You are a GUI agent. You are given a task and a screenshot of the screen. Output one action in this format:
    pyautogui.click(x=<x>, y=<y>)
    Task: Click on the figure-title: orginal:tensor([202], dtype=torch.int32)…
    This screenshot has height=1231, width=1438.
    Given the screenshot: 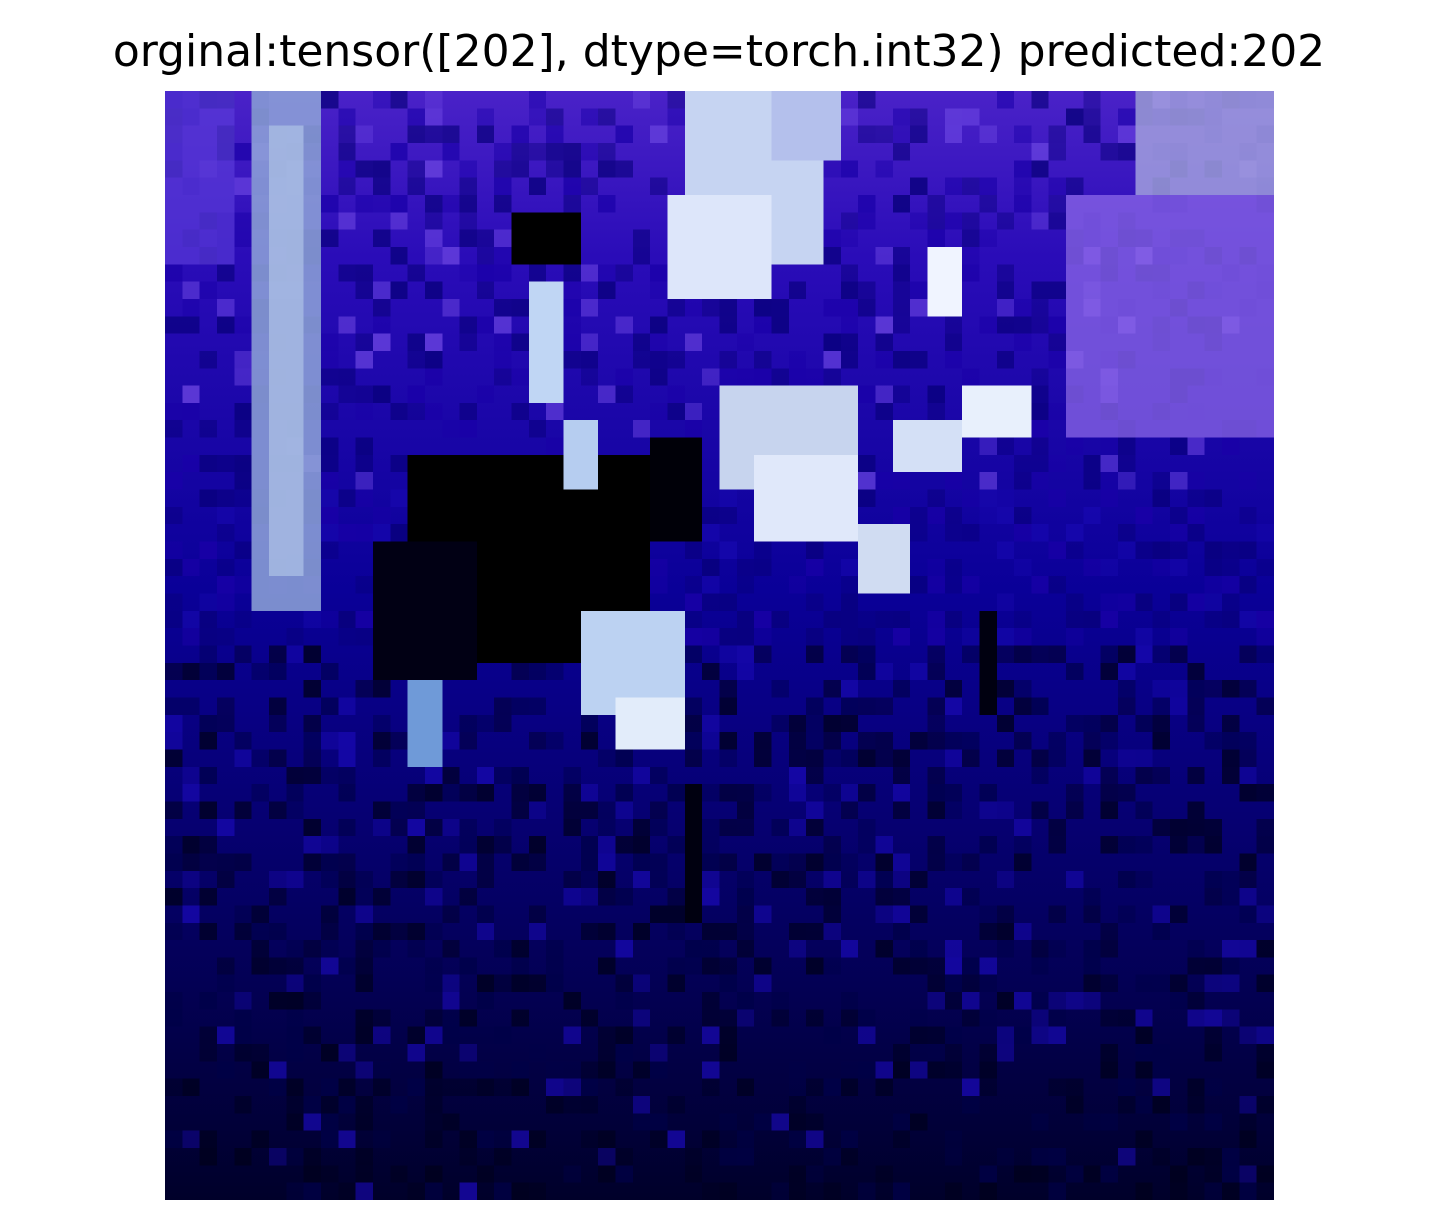 What is the action you would take?
    pyautogui.click(x=719, y=51)
    